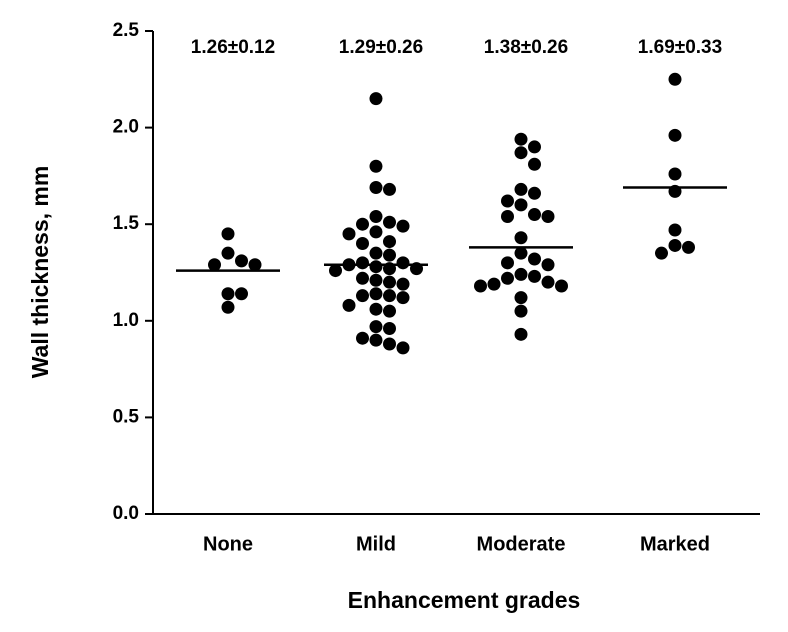 This screenshot has width=788, height=632. What do you see at coordinates (126, 30) in the screenshot?
I see `y-tick-label: 2.5` at bounding box center [126, 30].